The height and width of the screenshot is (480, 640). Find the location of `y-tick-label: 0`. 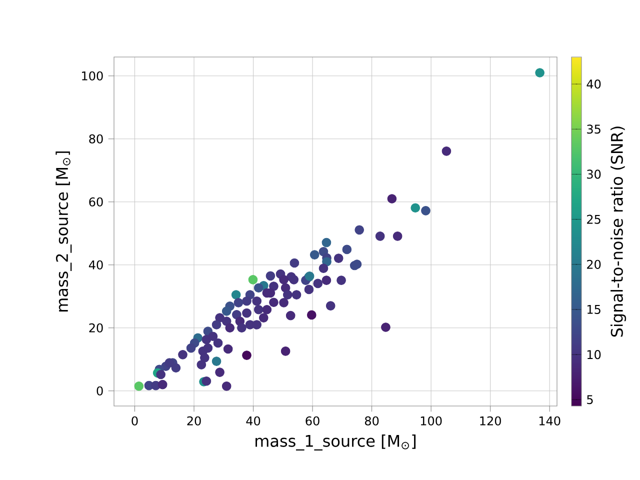

y-tick-label: 0 is located at coordinates (99, 391).